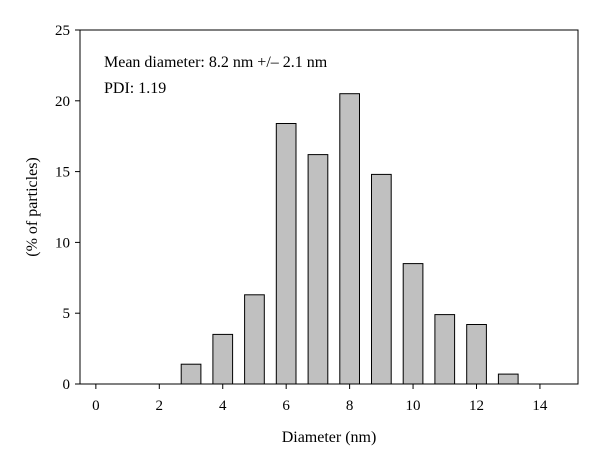  I want to click on y-tick-label-5: 5, so click(67, 314).